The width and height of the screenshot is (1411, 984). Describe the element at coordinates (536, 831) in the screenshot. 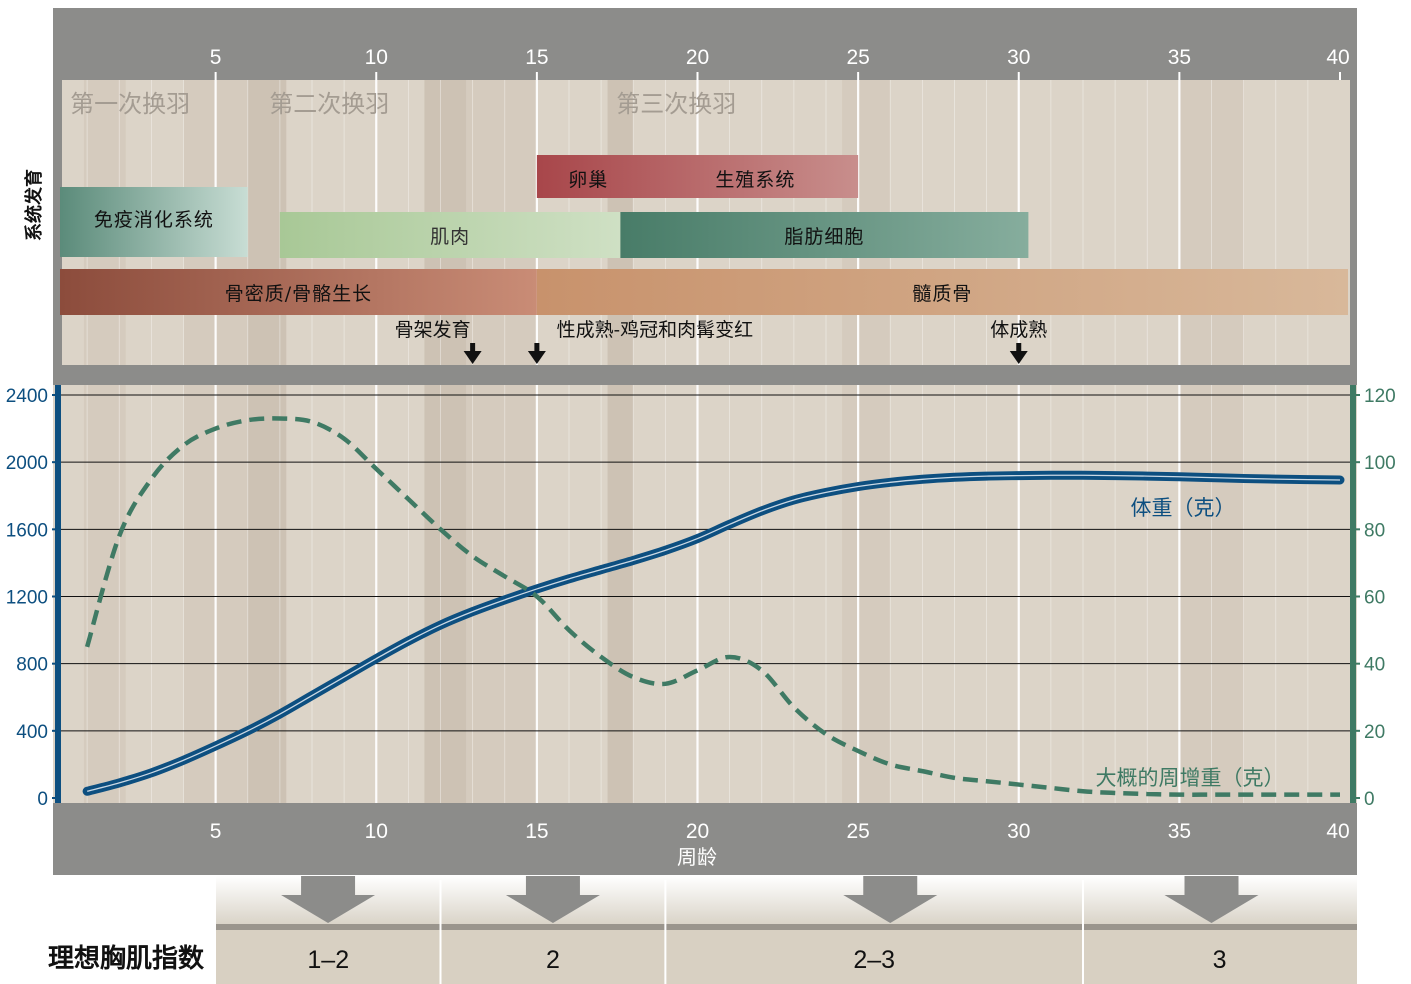

I see `bottom-x-tick-label: 15` at that location.